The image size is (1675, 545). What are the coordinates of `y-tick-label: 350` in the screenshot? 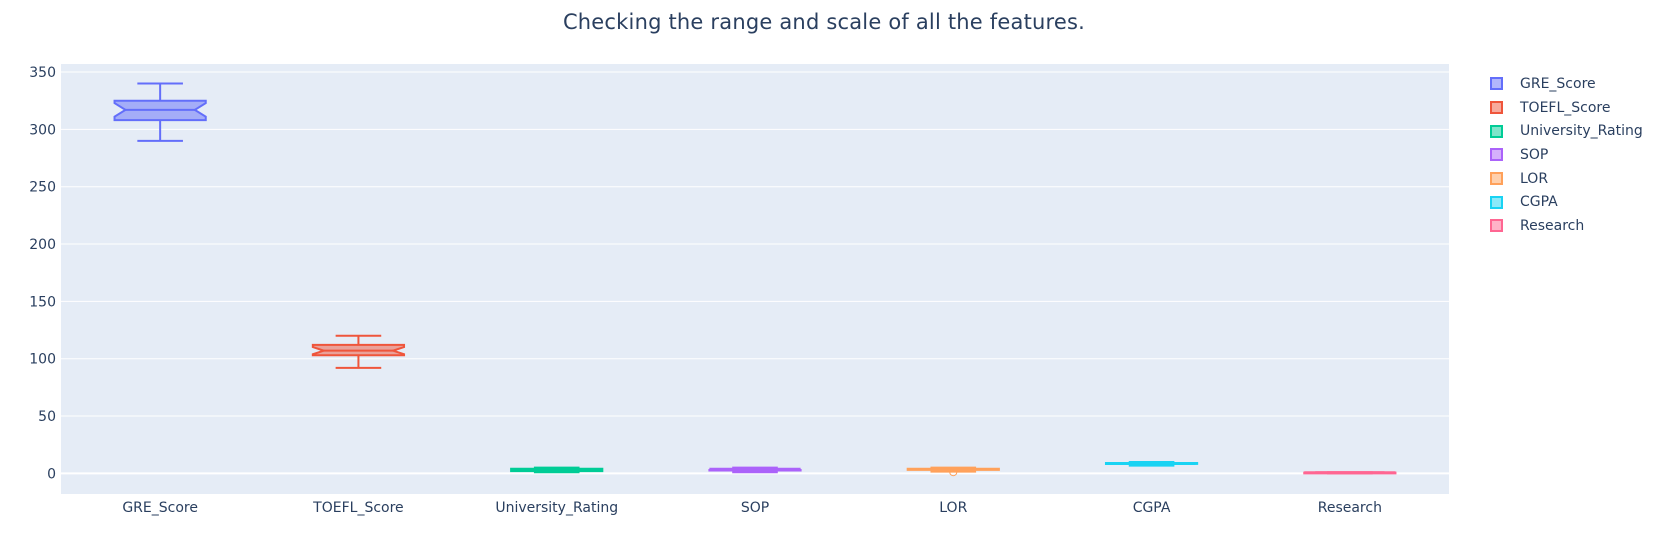 It's located at (42, 73).